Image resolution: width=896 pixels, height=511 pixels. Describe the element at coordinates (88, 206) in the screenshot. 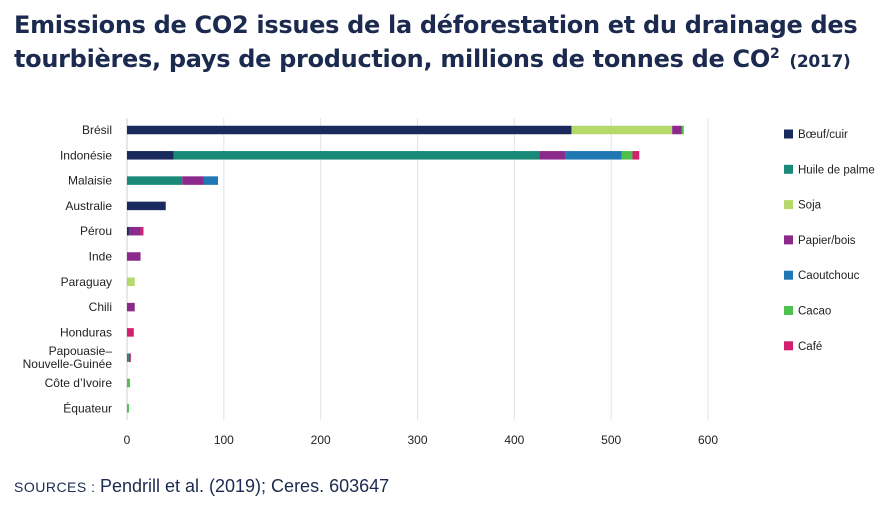

I see `category-label-australie: Australie` at that location.